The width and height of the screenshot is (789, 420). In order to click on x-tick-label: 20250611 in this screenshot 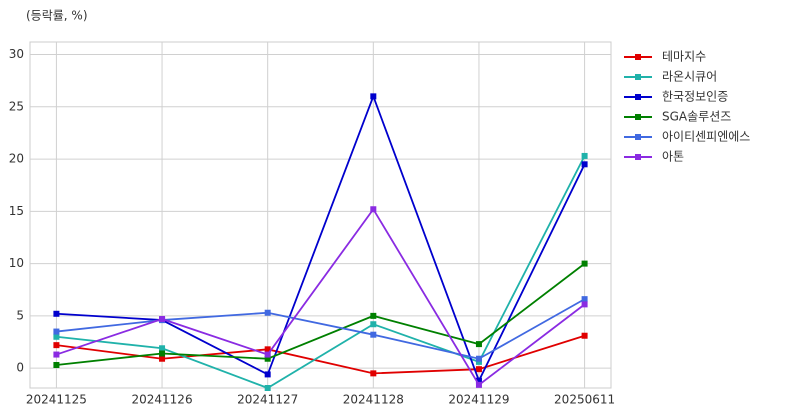, I will do `click(584, 400)`.